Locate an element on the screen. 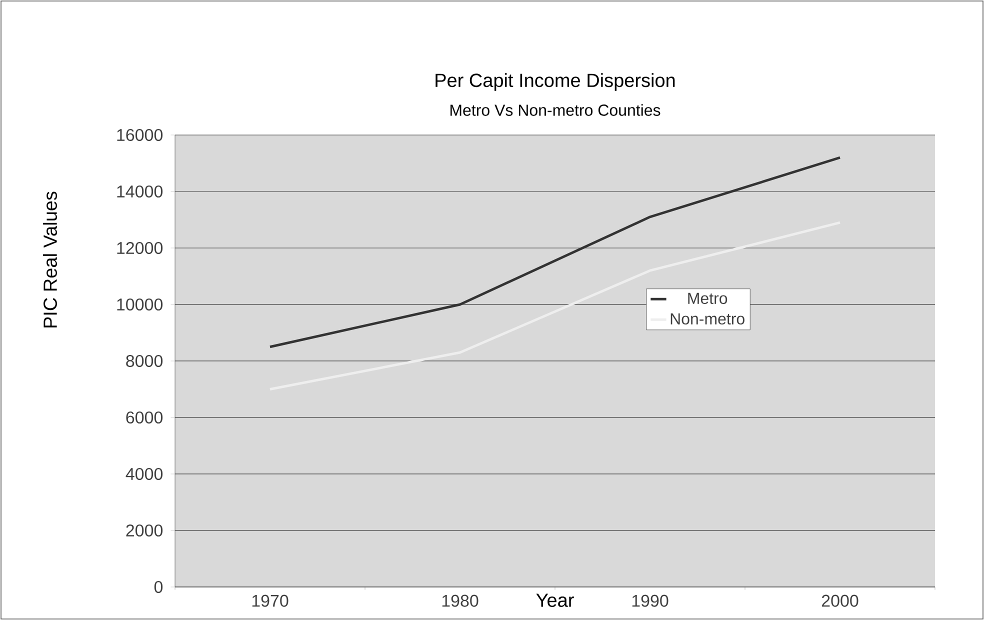  x-axis-title: Year is located at coordinates (555, 600).